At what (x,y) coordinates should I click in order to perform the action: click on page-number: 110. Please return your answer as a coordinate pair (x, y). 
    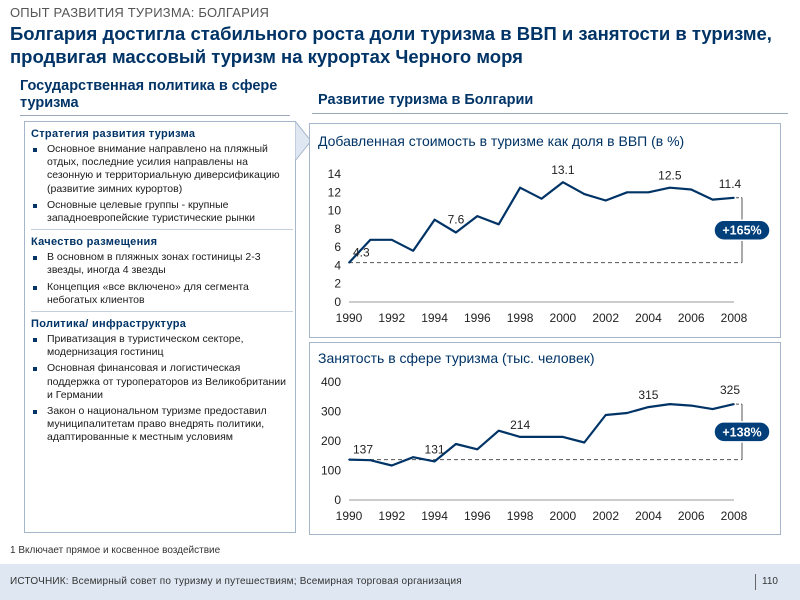
    Looking at the image, I should click on (770, 581).